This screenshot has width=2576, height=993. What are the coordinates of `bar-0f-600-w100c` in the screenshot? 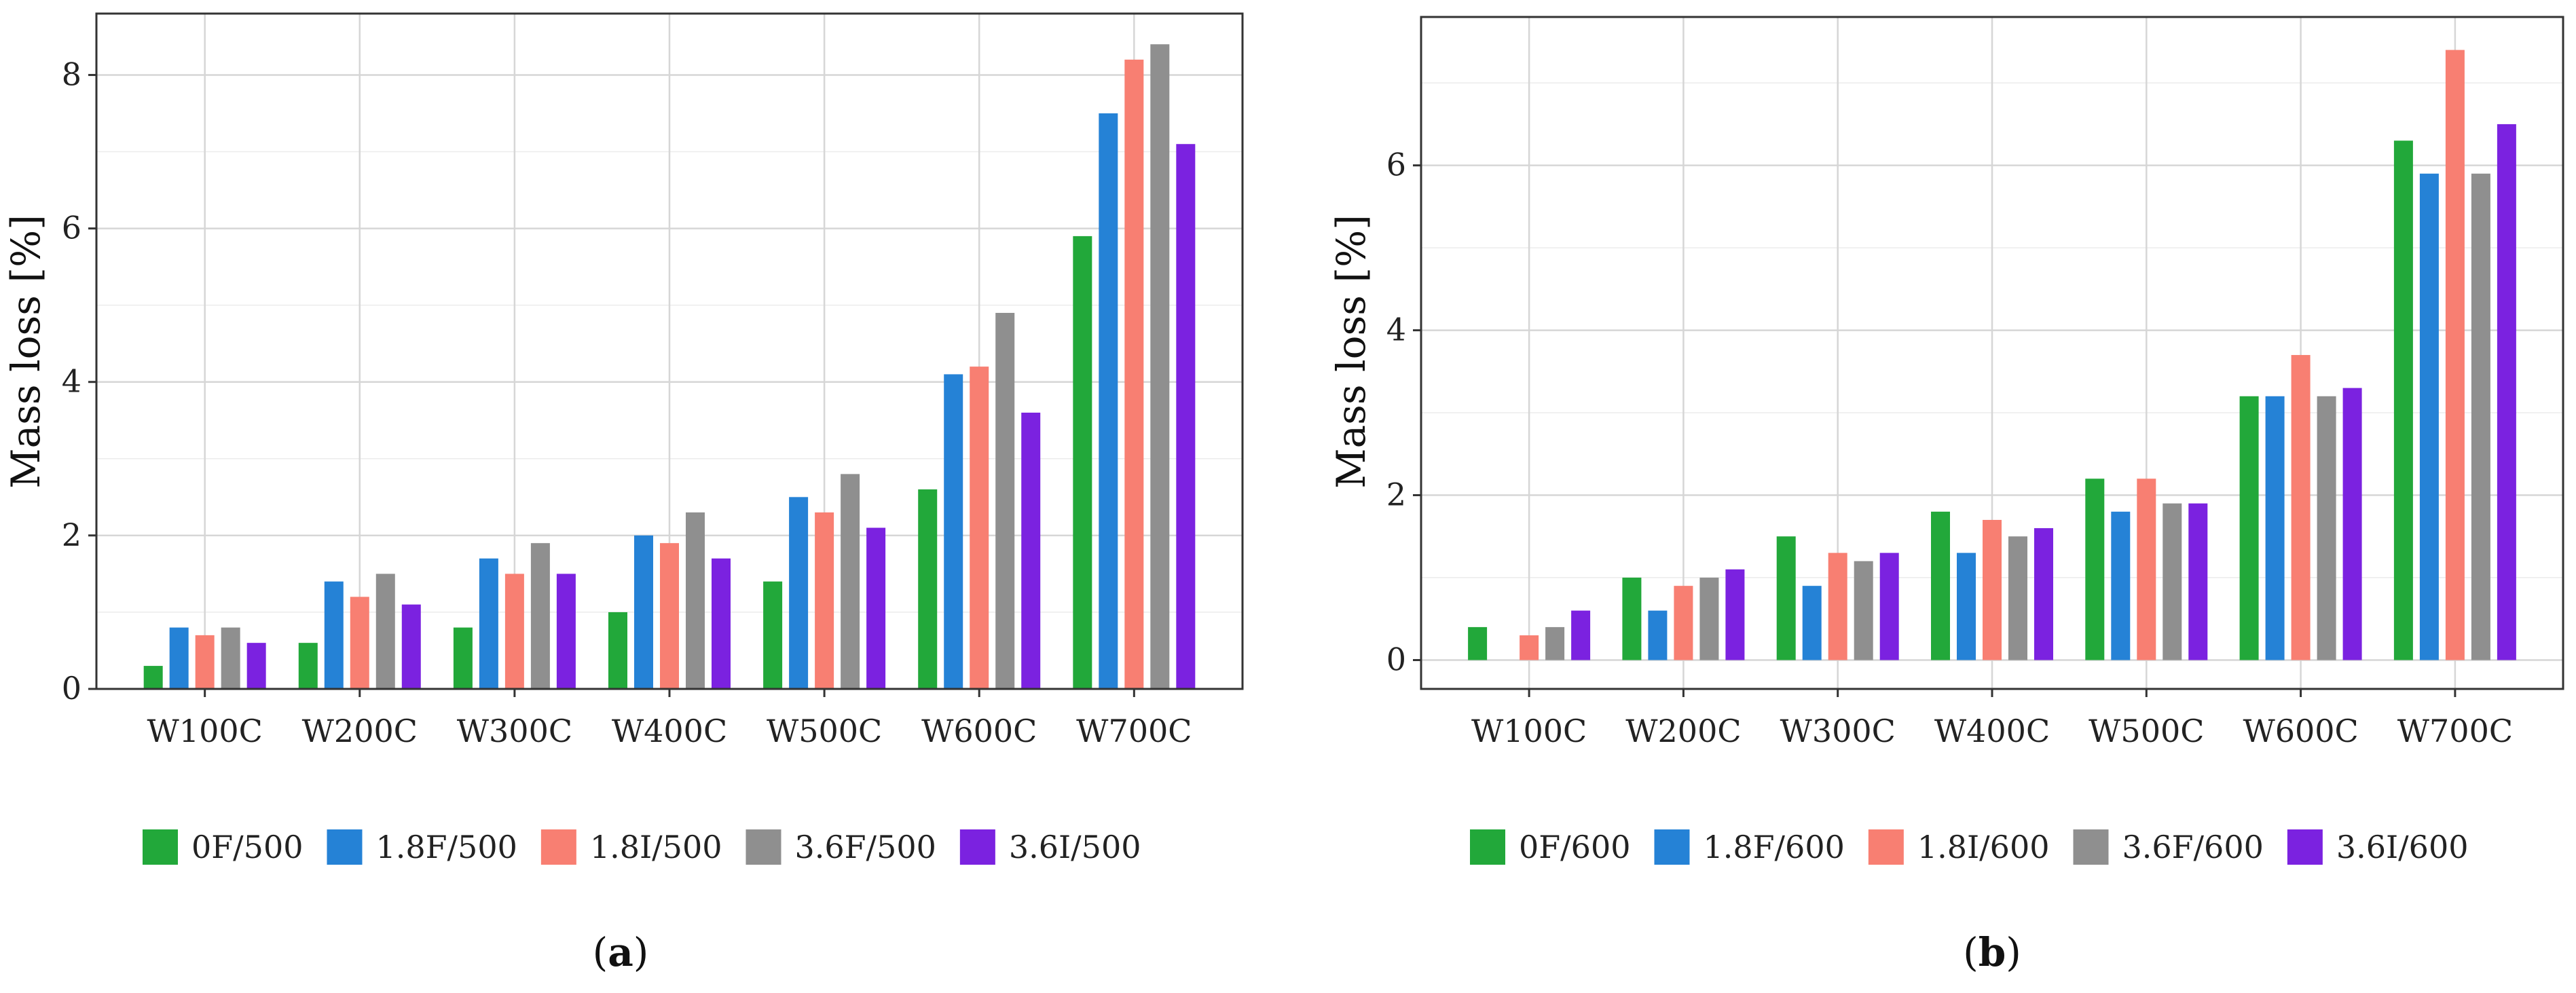 It's located at (1478, 643).